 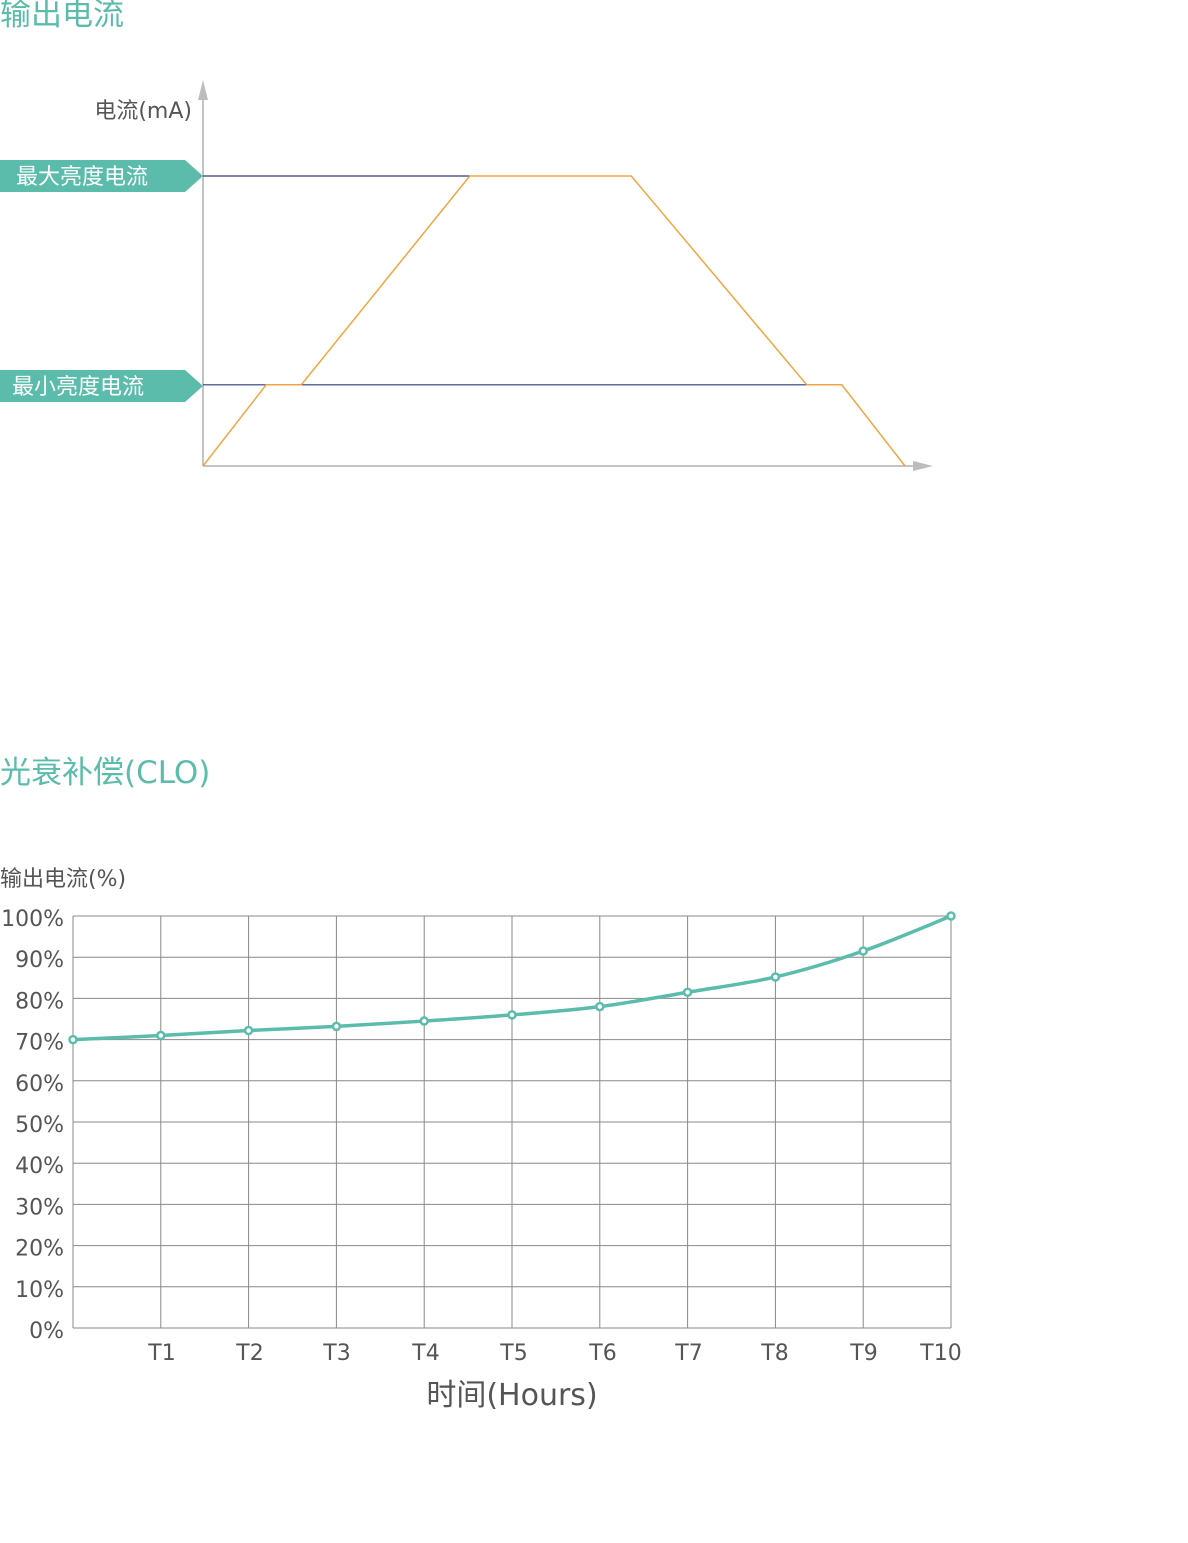 I want to click on y-tick-label: 80%, so click(x=39, y=1001).